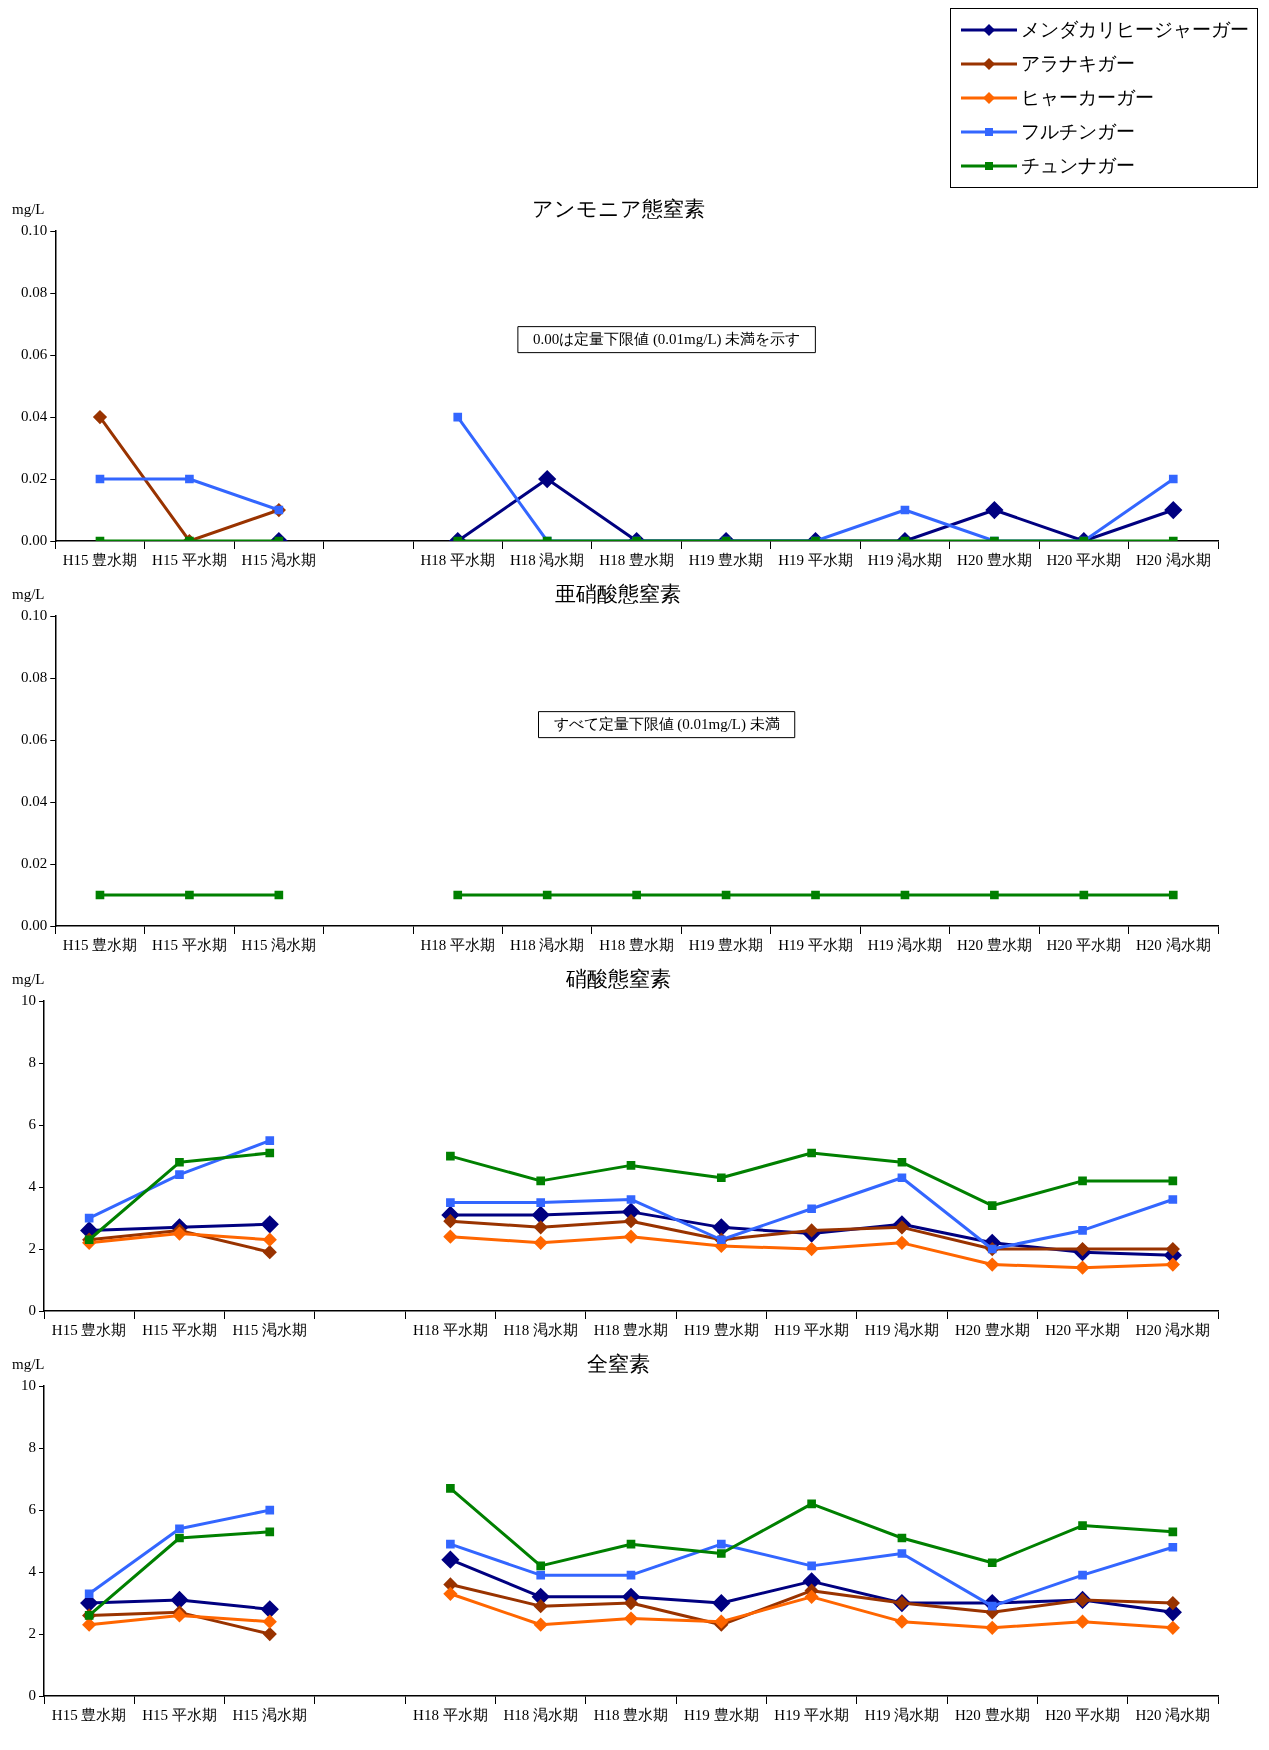  I want to click on chart-title: アンモニア態窒素, so click(618, 209).